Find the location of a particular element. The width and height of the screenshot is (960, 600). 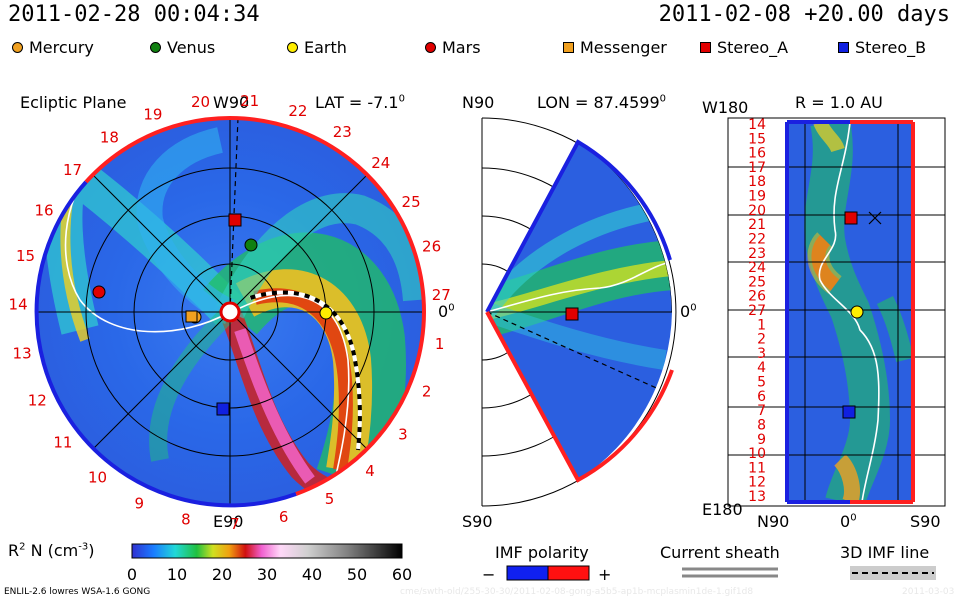

rotation-label: 9 is located at coordinates (140, 504).